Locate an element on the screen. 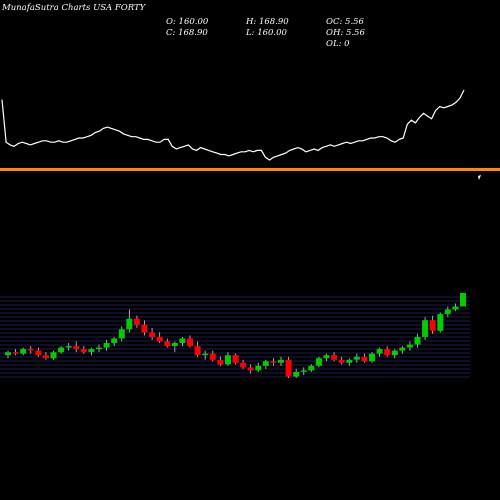 The height and width of the screenshot is (500, 500). marker-icon is located at coordinates (479, 177).